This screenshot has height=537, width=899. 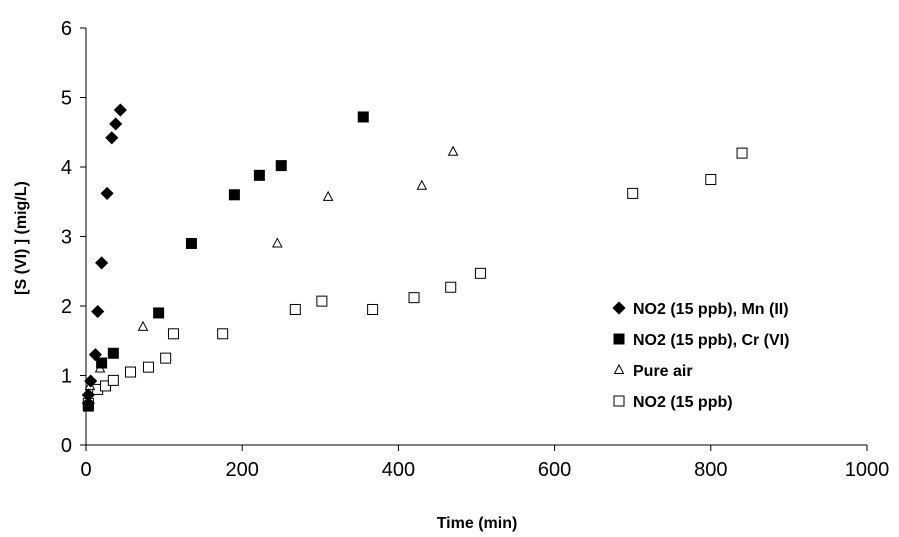 What do you see at coordinates (66, 446) in the screenshot?
I see `y-tick-label: 0` at bounding box center [66, 446].